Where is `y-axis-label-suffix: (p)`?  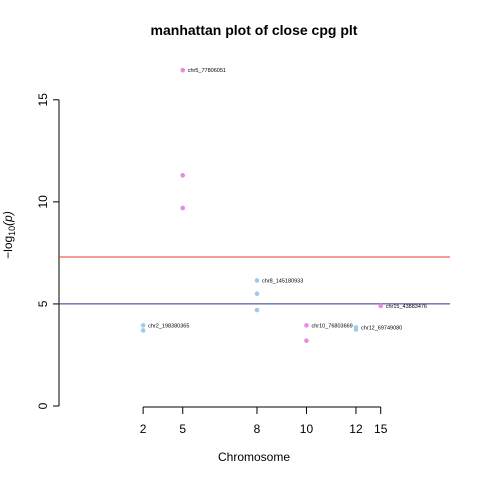 y-axis-label-suffix: (p) is located at coordinates (8, 218).